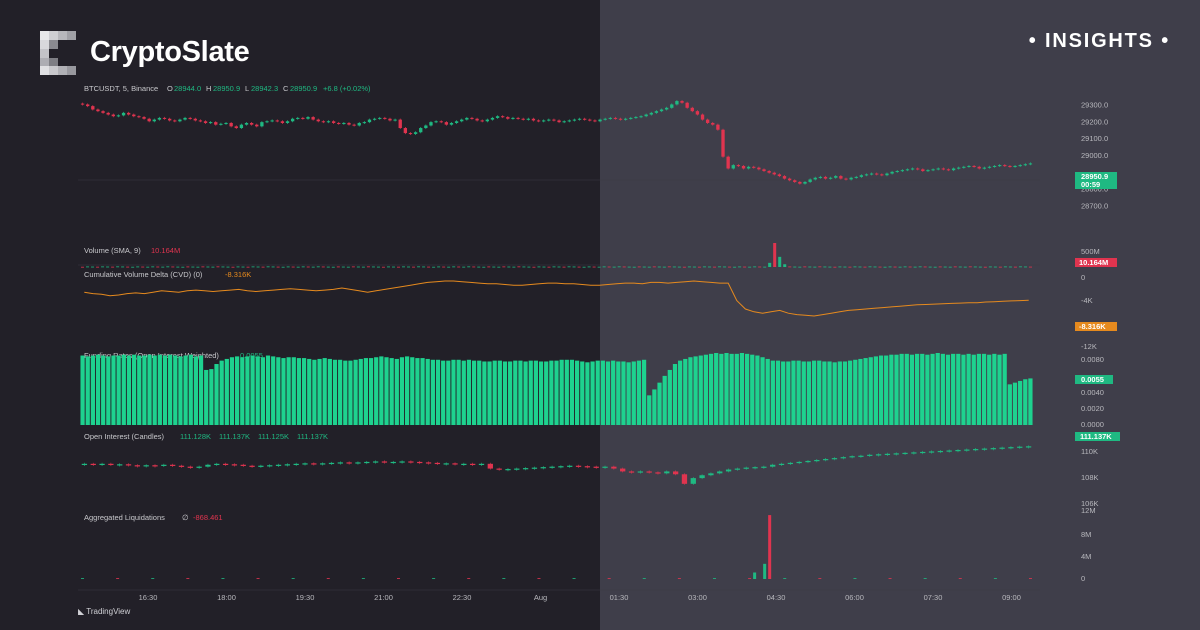  I want to click on oi-title: Open Interest (Candles), so click(124, 436).